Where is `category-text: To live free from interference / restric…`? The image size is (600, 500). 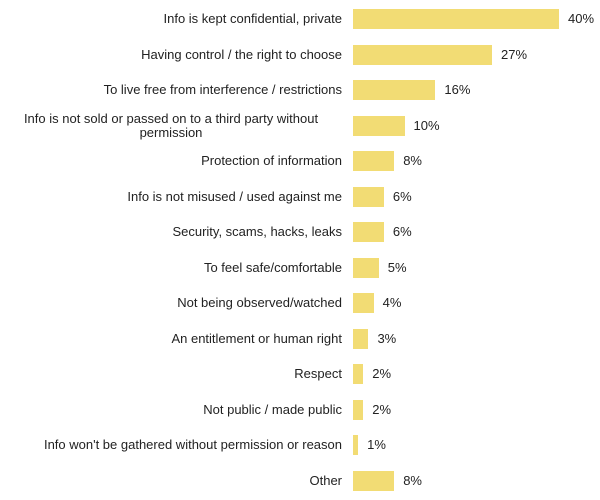
category-text: To live free from interference / restric… is located at coordinates (222, 89).